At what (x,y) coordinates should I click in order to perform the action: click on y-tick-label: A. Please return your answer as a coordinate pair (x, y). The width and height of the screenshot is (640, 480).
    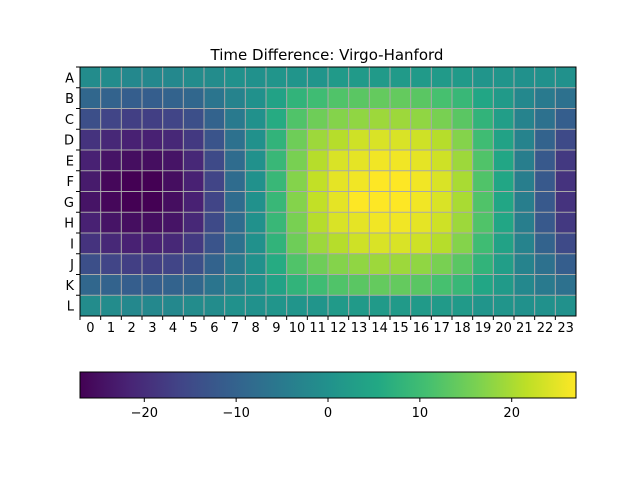
    Looking at the image, I should click on (69, 78).